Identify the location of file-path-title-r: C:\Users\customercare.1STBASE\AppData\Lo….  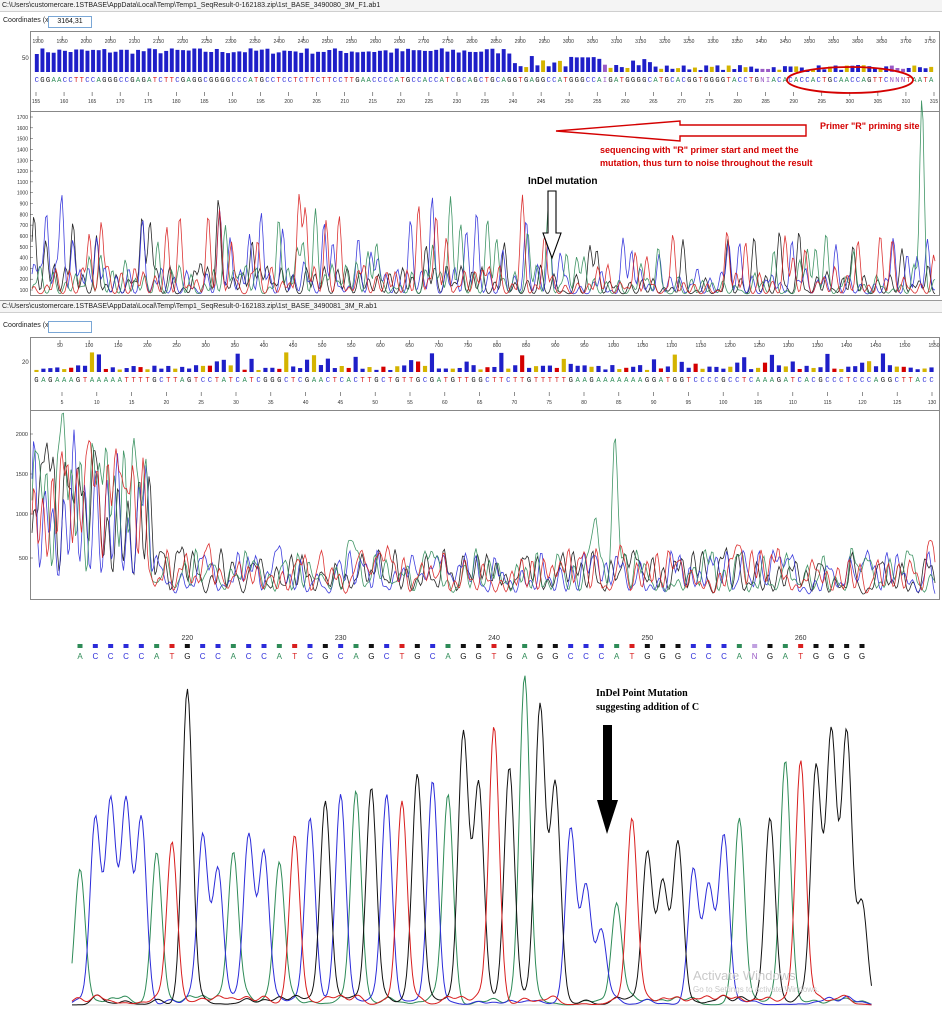
(471, 306).